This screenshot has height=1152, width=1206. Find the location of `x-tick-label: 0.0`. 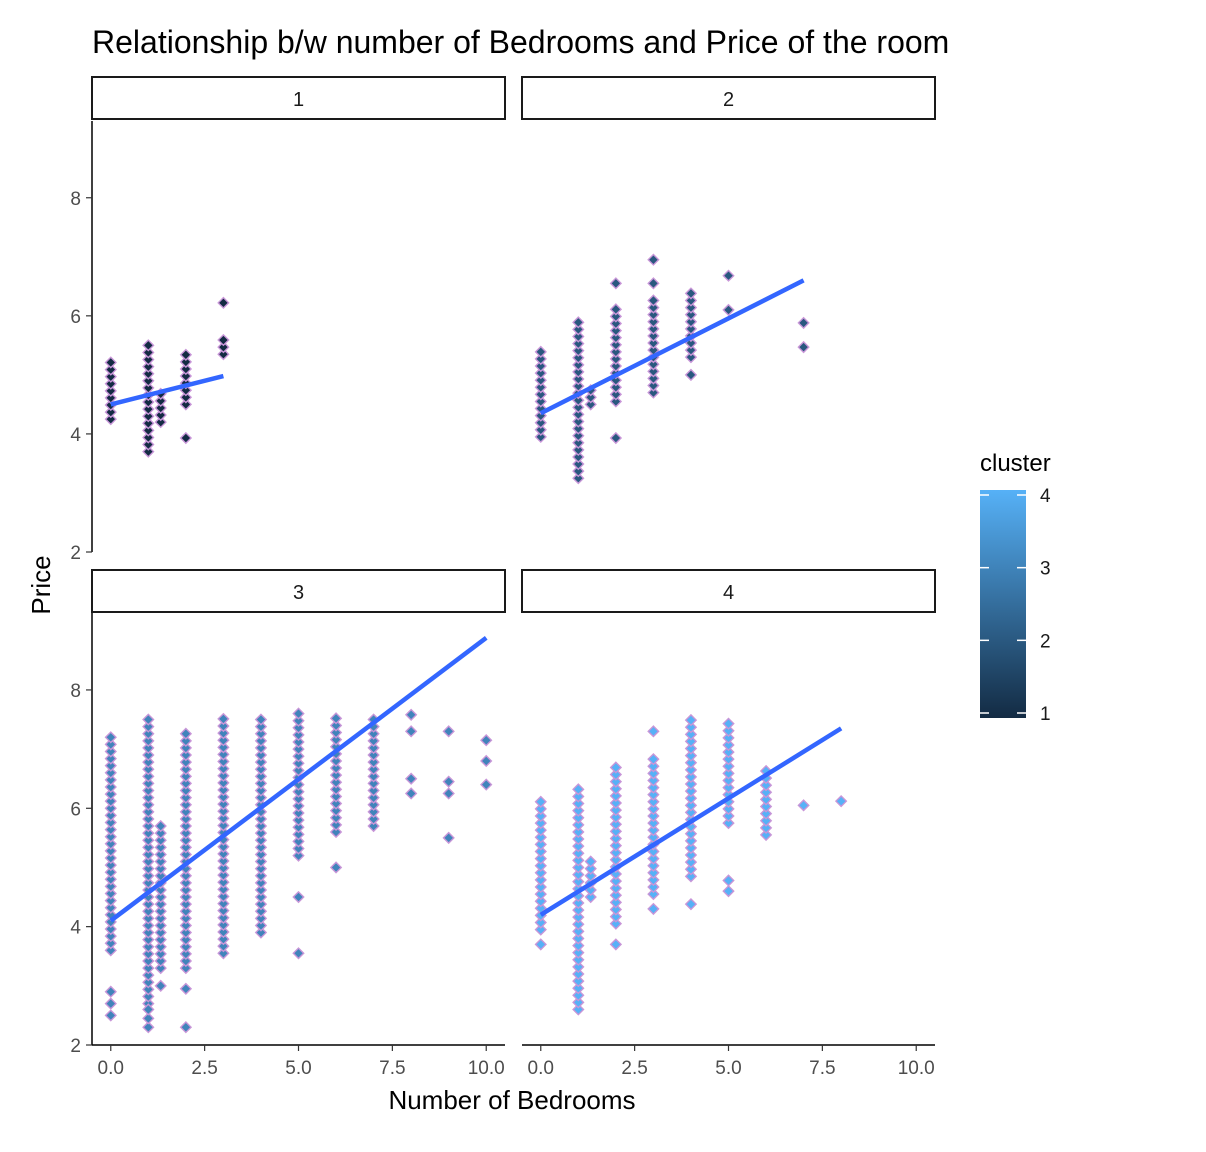

x-tick-label: 0.0 is located at coordinates (111, 1068).